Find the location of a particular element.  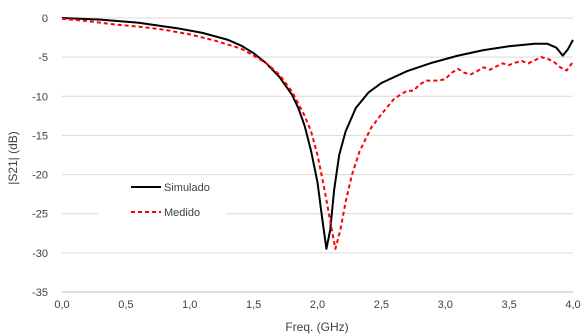

legend: Simulado Medido is located at coordinates (162, 201).